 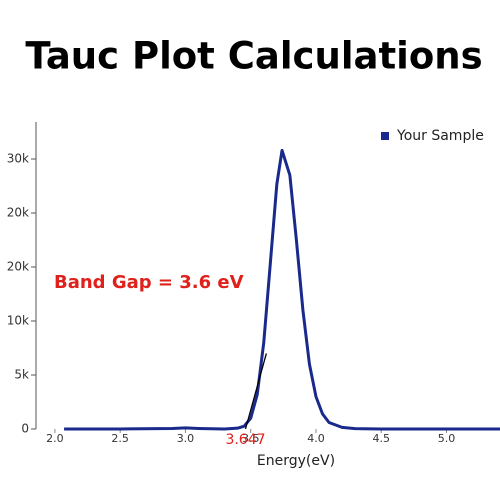 What do you see at coordinates (385, 136) in the screenshot?
I see `legend-swatch` at bounding box center [385, 136].